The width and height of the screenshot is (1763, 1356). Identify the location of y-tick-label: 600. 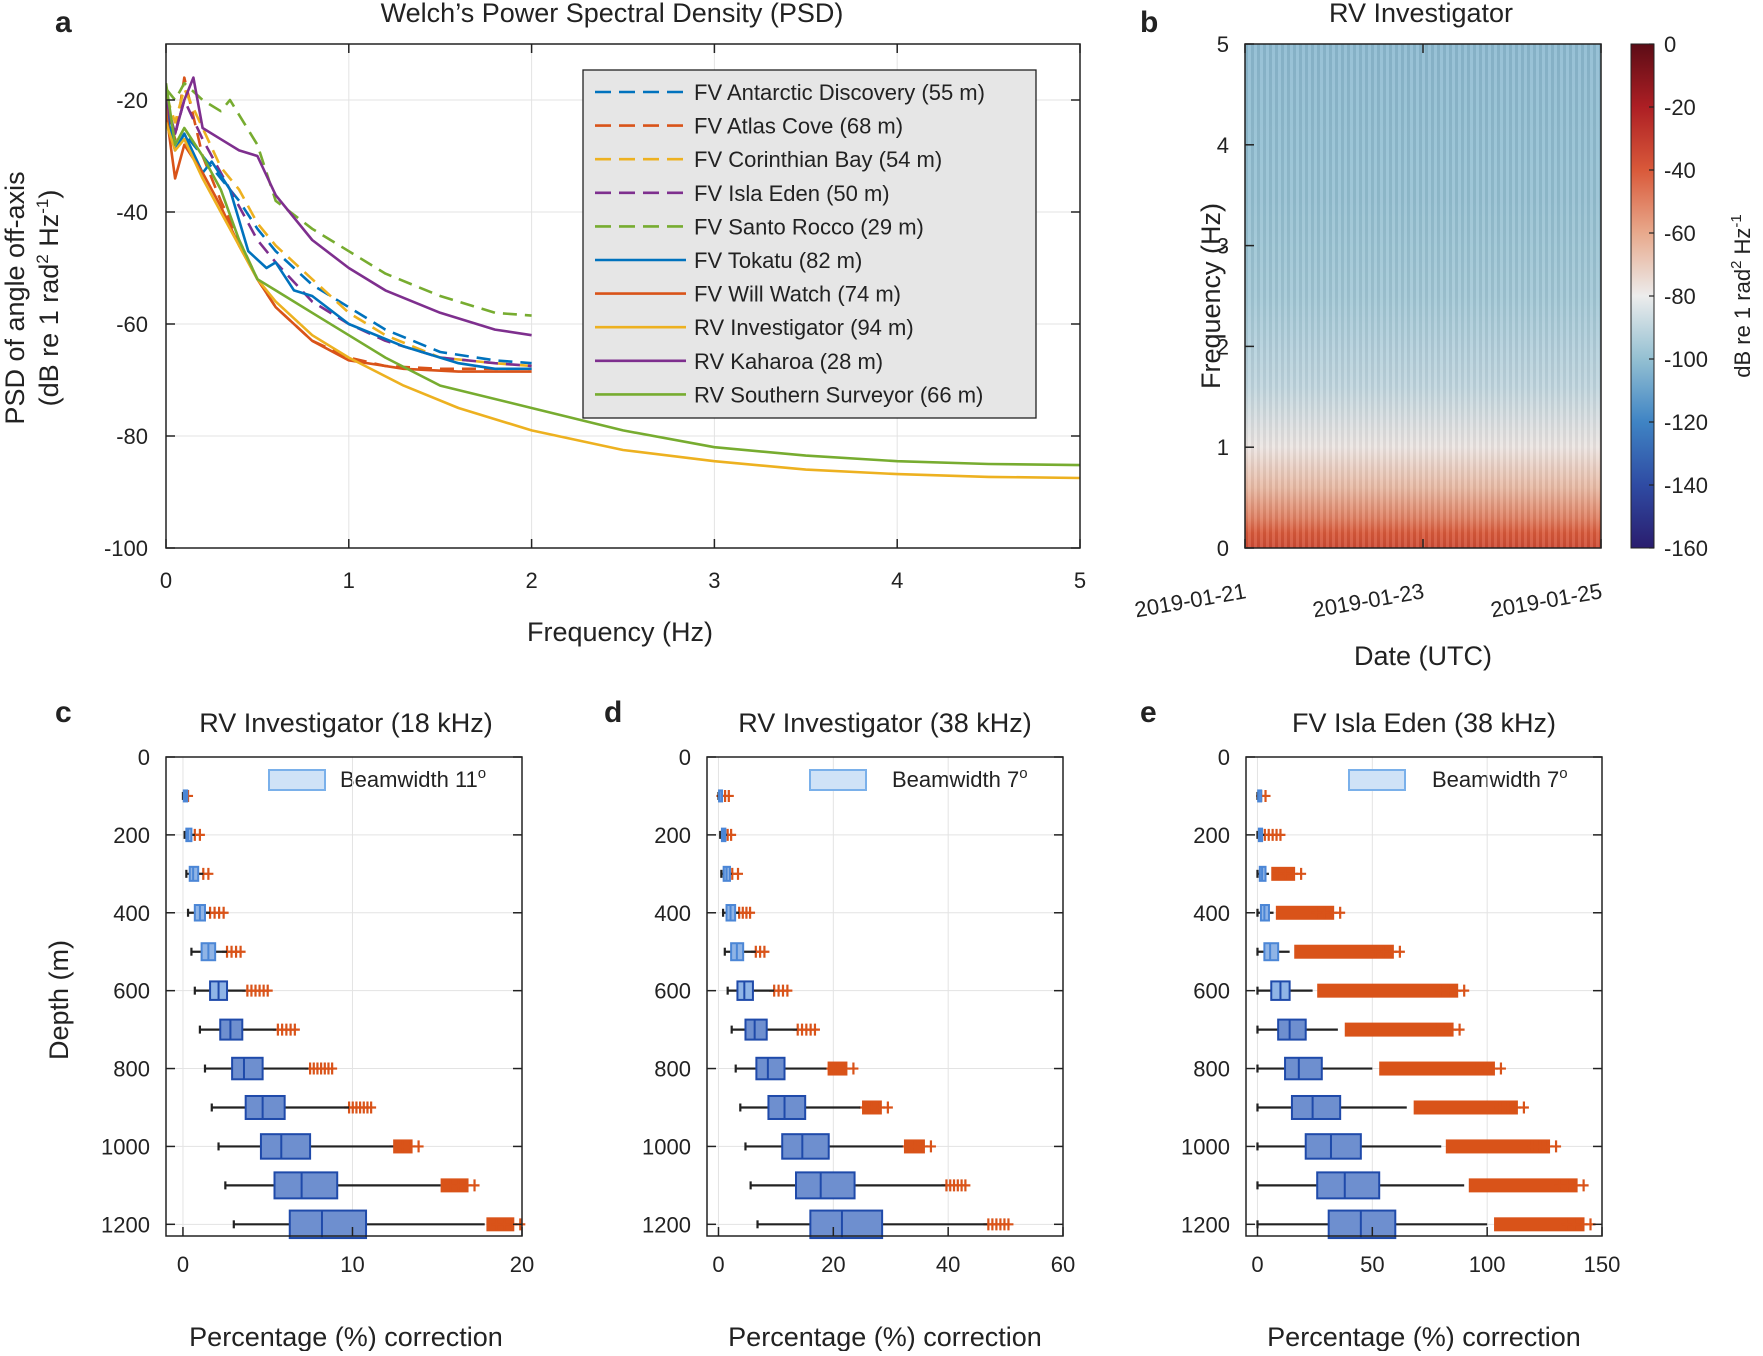
(131, 991).